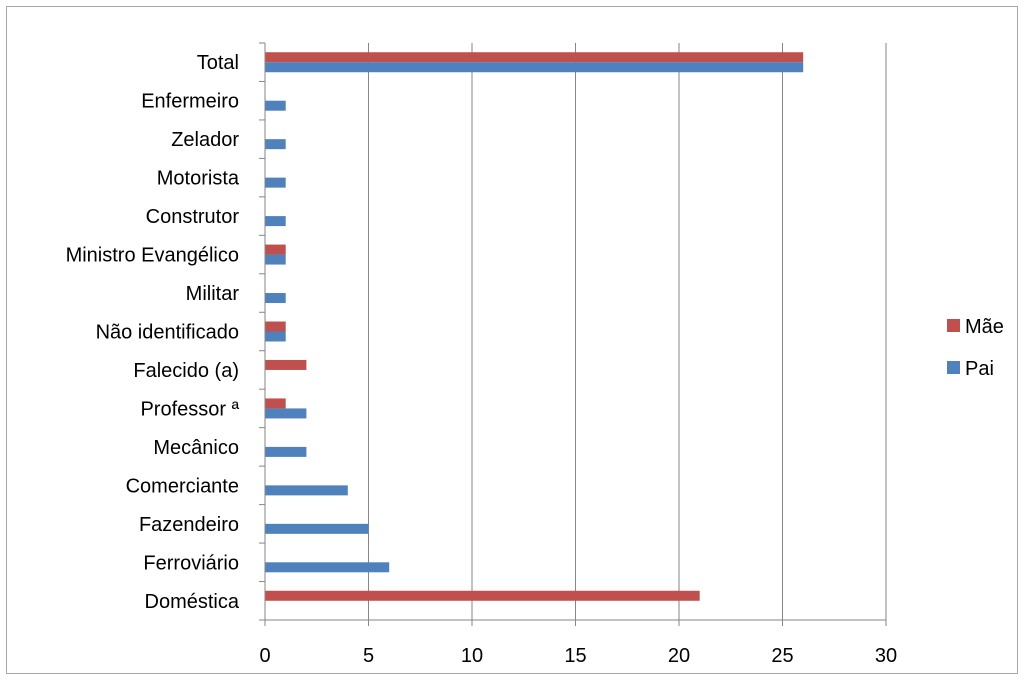 Image resolution: width=1027 pixels, height=680 pixels. I want to click on x-tick-label-25: 25, so click(782, 656).